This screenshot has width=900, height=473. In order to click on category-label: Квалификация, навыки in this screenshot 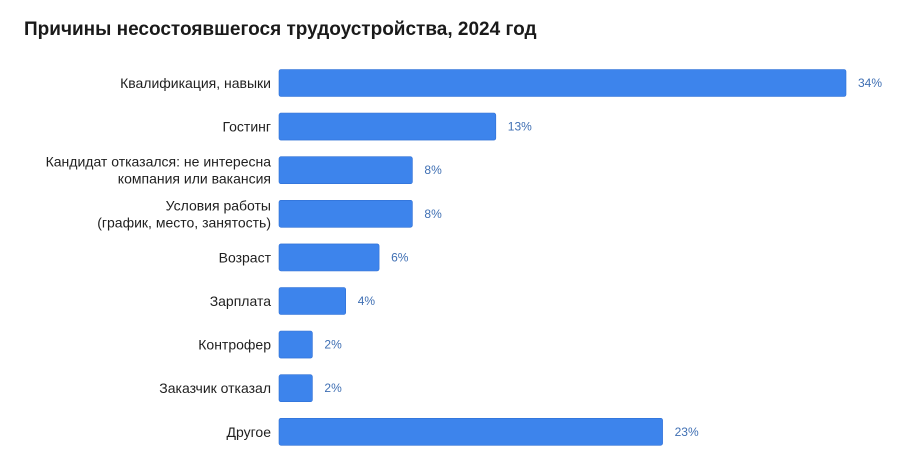, I will do `click(195, 83)`.